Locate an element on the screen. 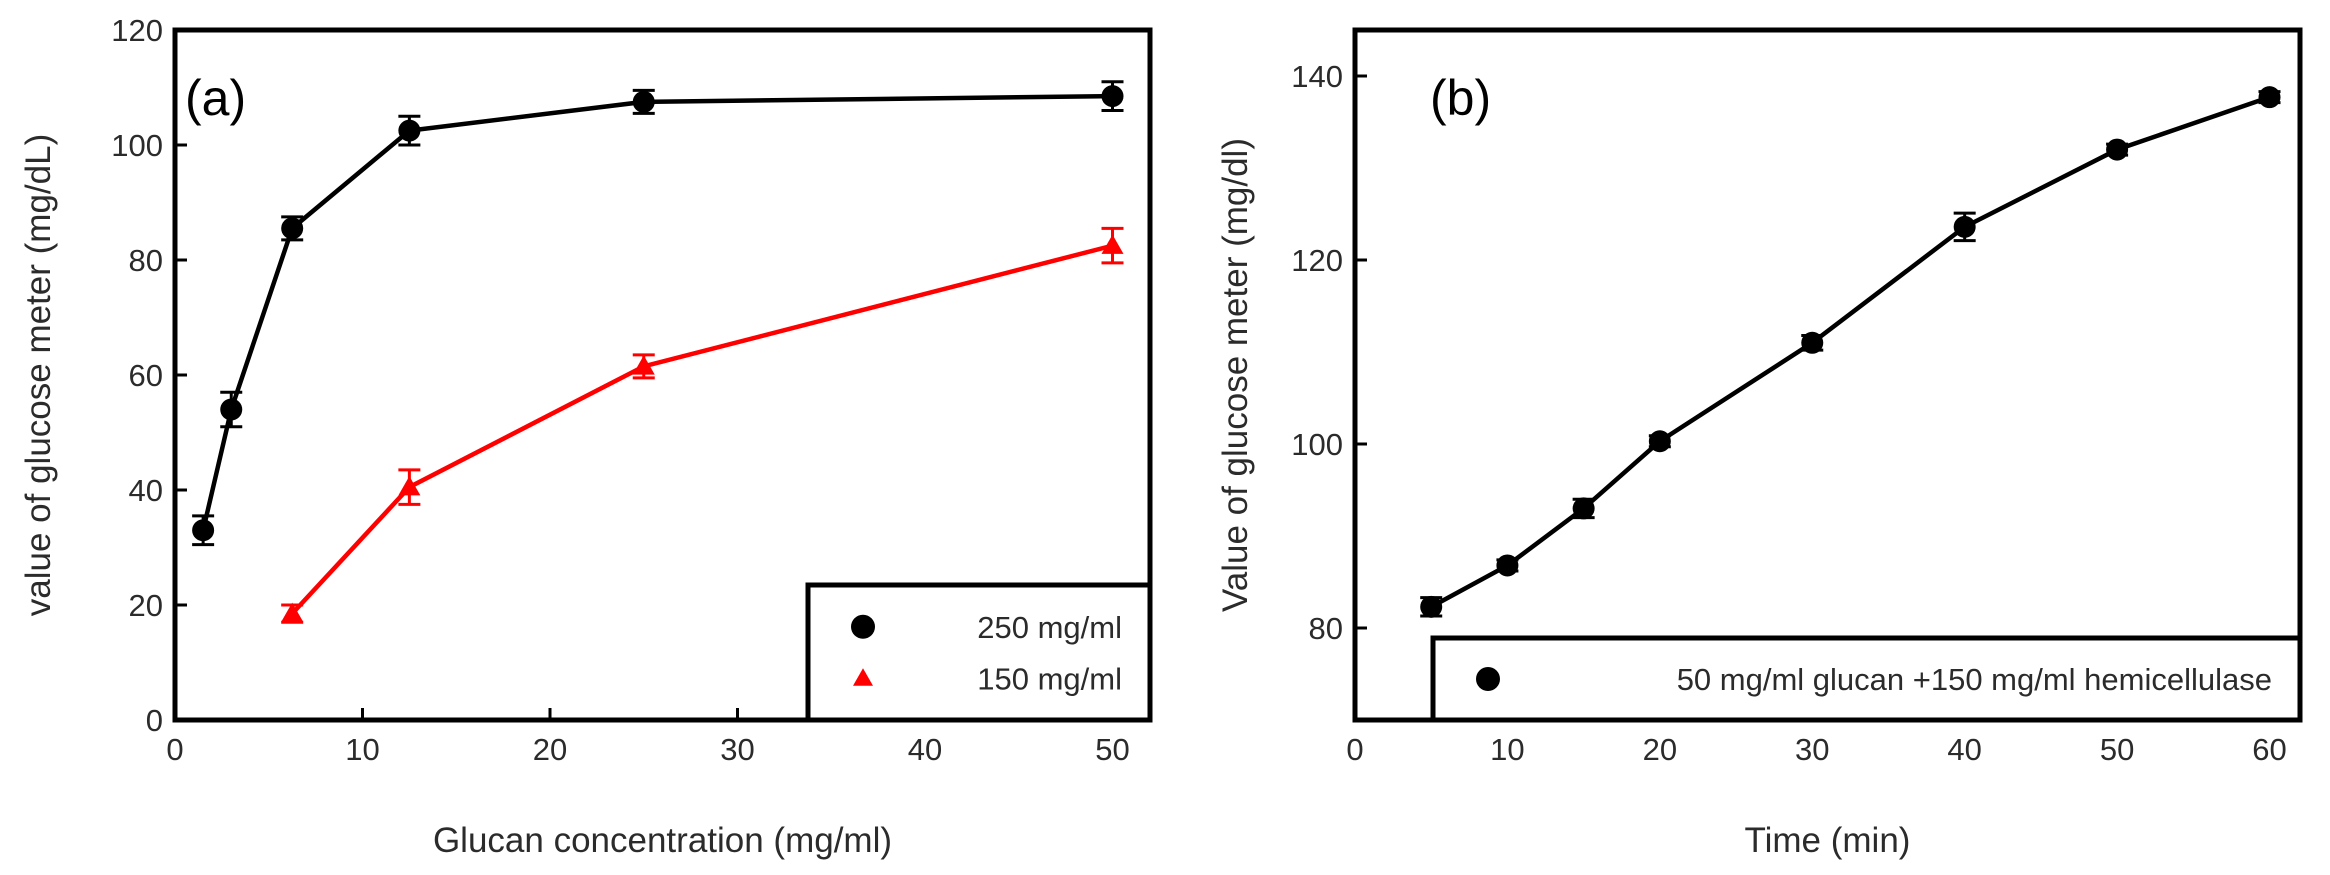 This screenshot has height=875, width=2330. legend: 50 mg/ml glucan +150 mg/ml hemicellulase is located at coordinates (1866, 679).